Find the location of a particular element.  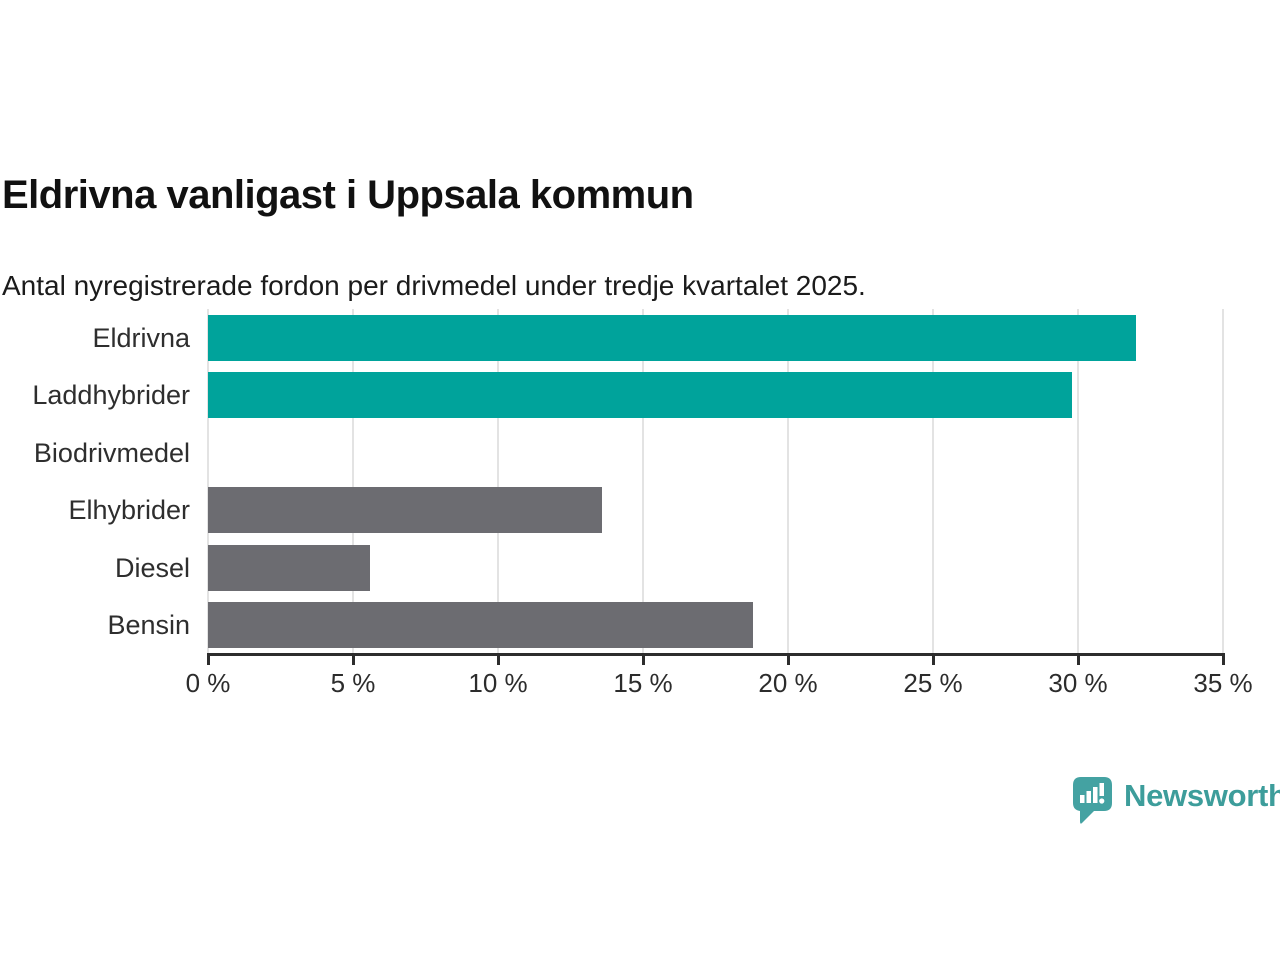

bar-eldrivna is located at coordinates (672, 338).